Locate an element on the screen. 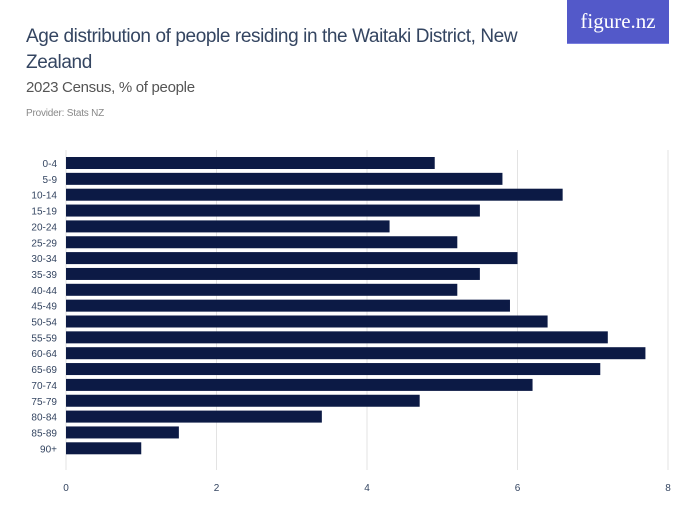  y-tick-label: 65-69 is located at coordinates (44, 370).